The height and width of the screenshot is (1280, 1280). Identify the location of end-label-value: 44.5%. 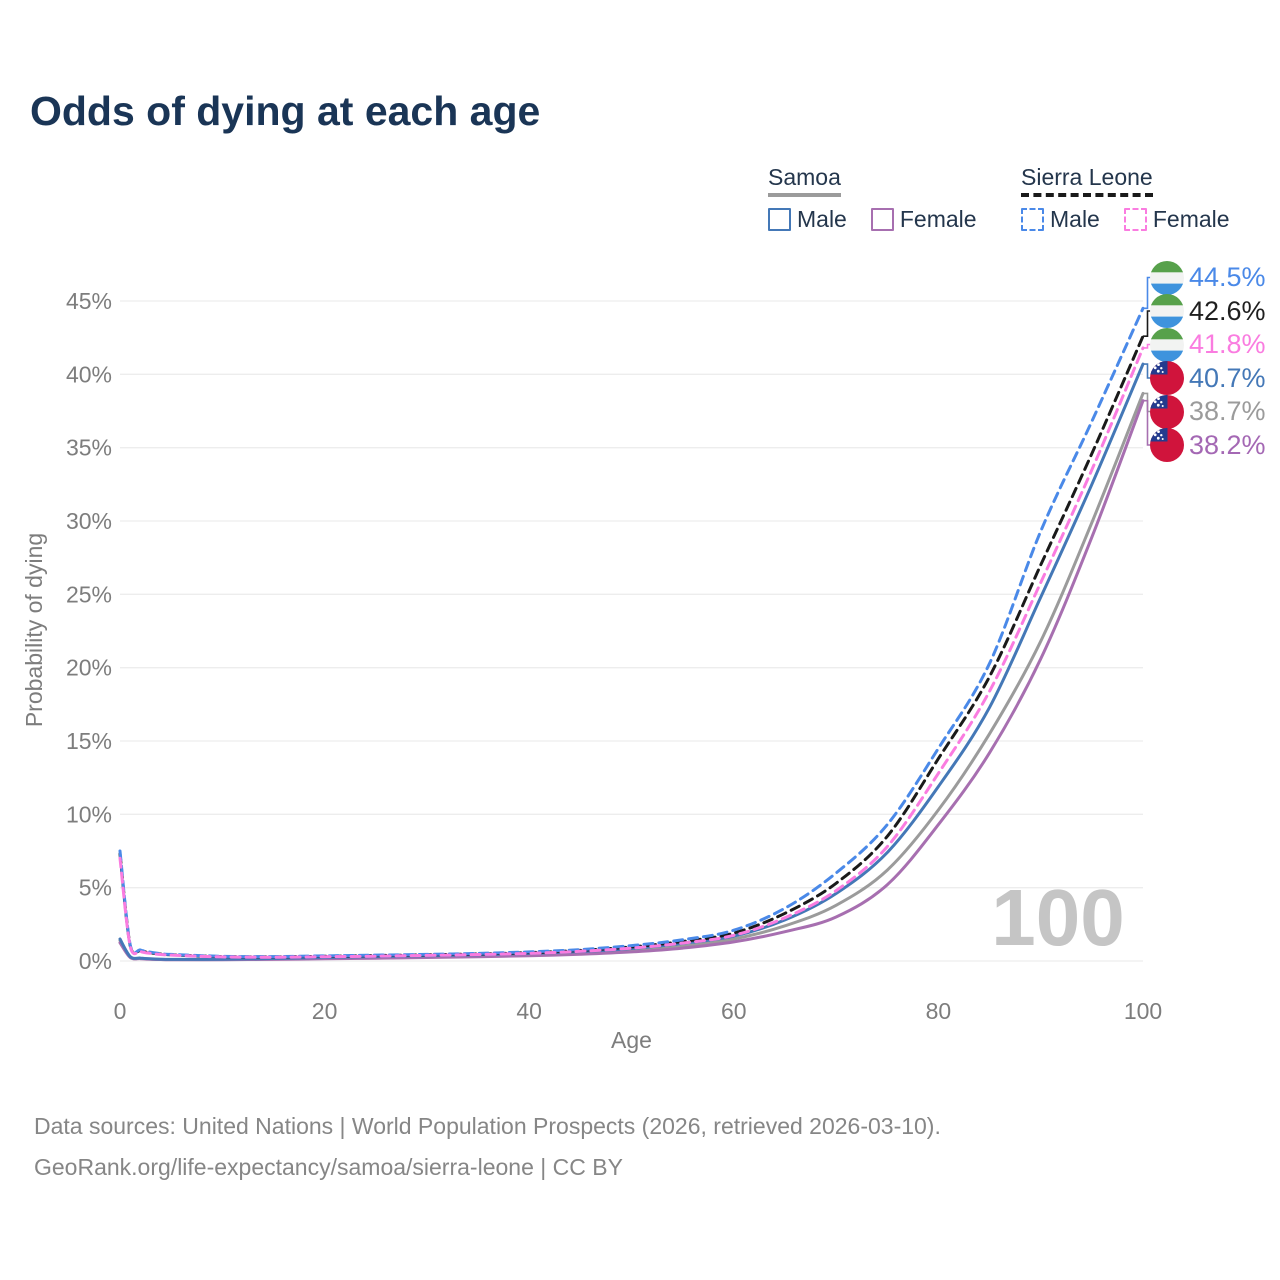
(1227, 277).